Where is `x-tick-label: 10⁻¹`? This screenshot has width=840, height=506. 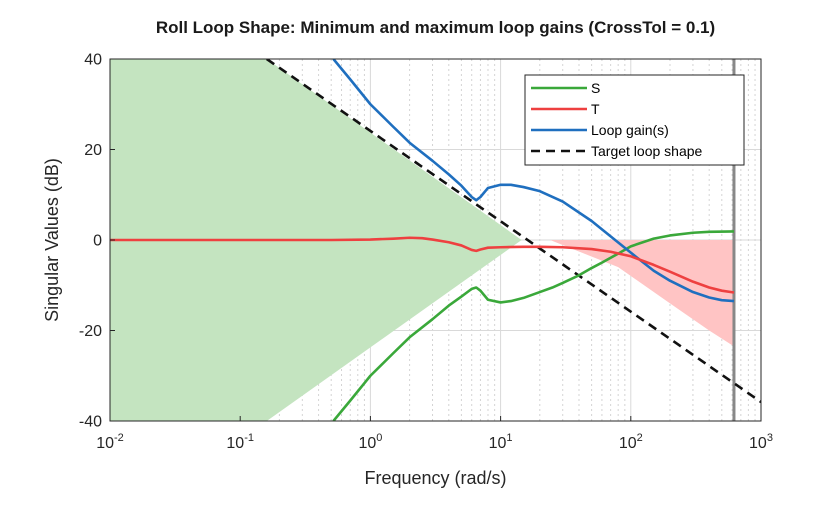 x-tick-label: 10⁻¹ is located at coordinates (240, 442).